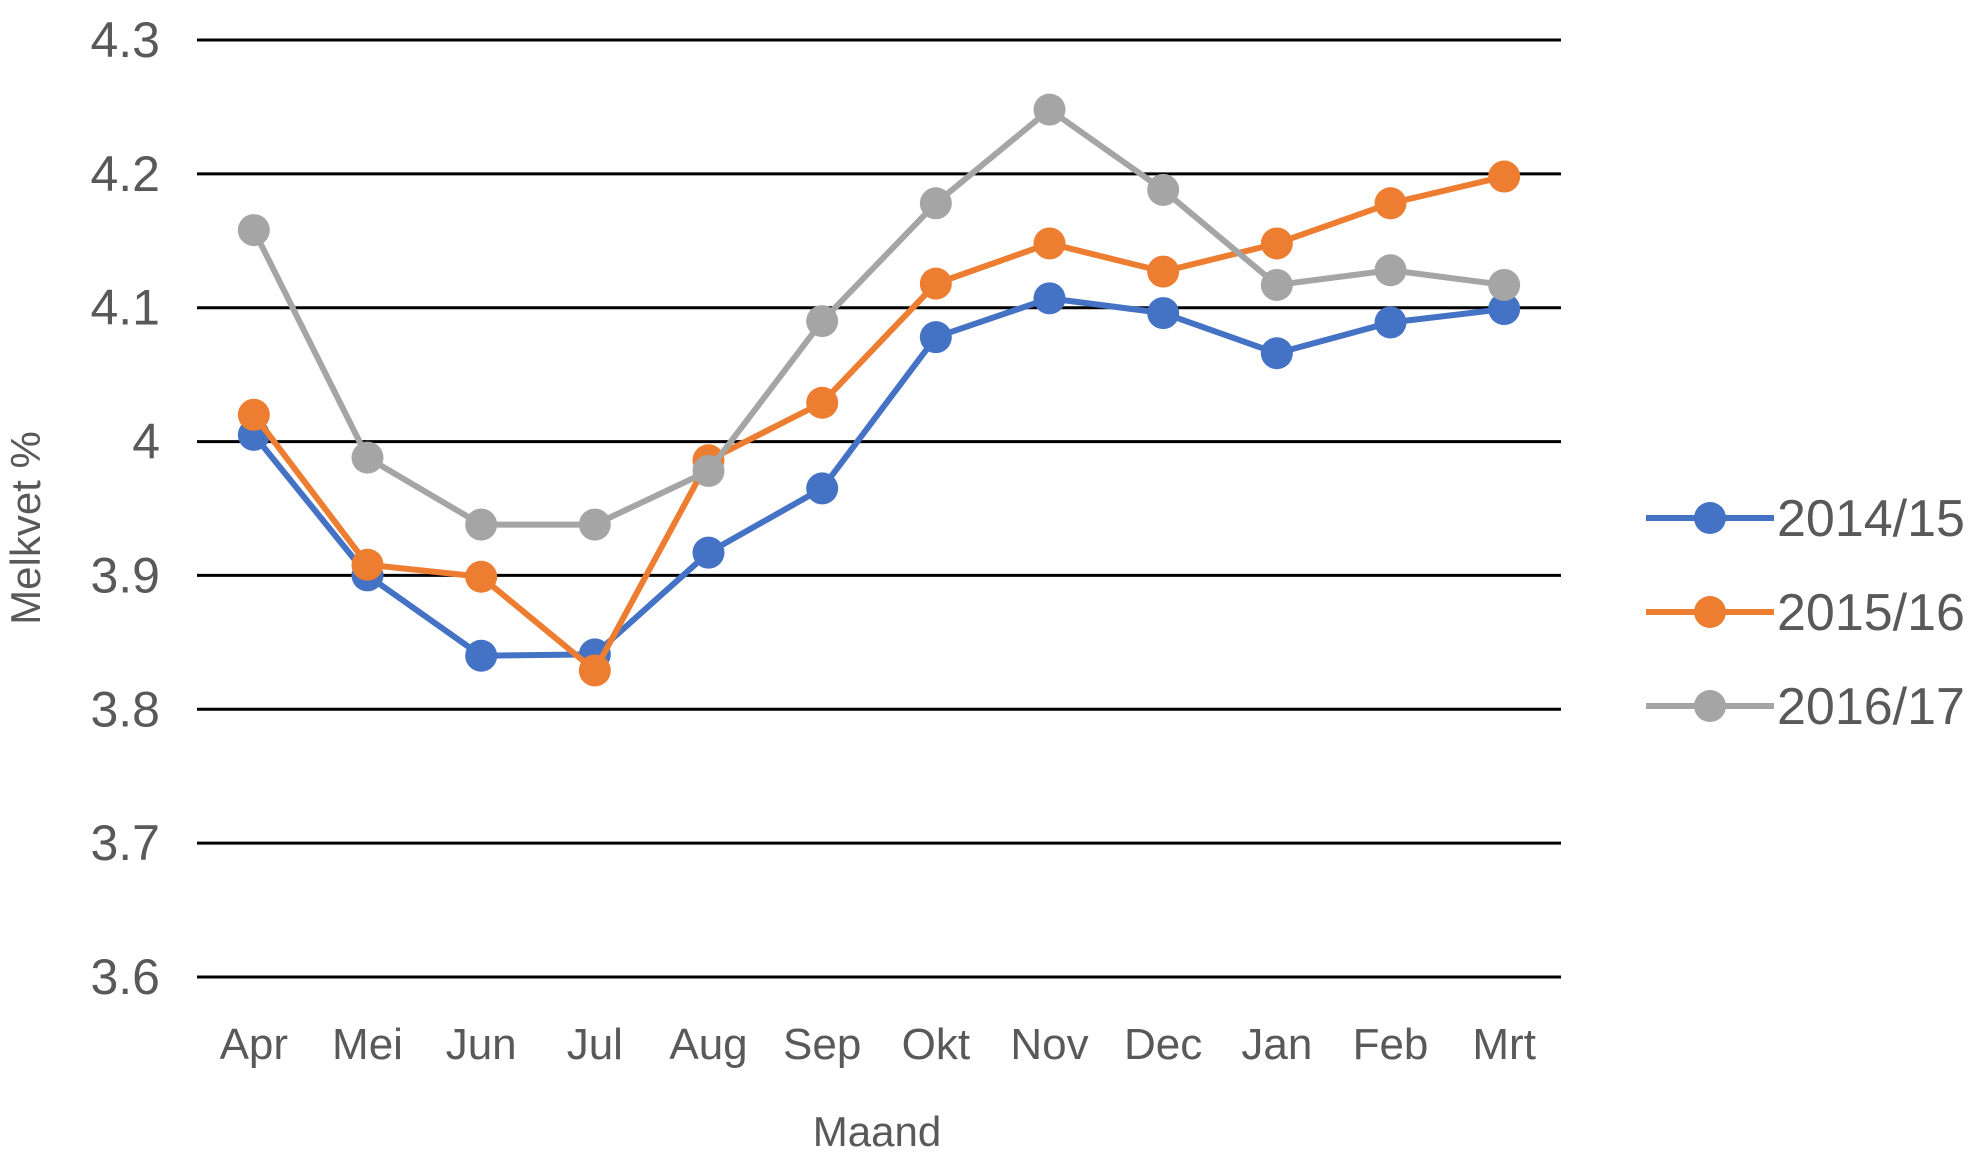  I want to click on y-tick-label: 3.8, so click(125, 709).